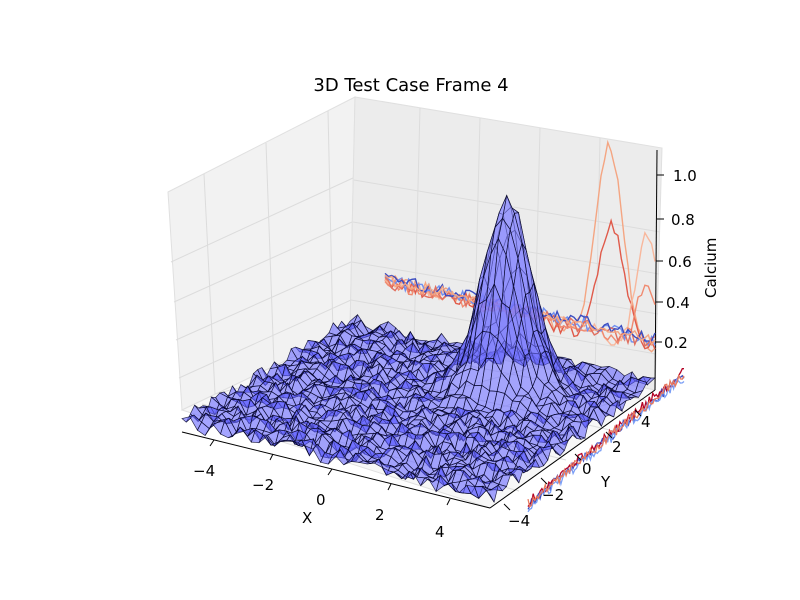  Describe the element at coordinates (519, 521) in the screenshot. I see `y-tick-label: −4` at that location.